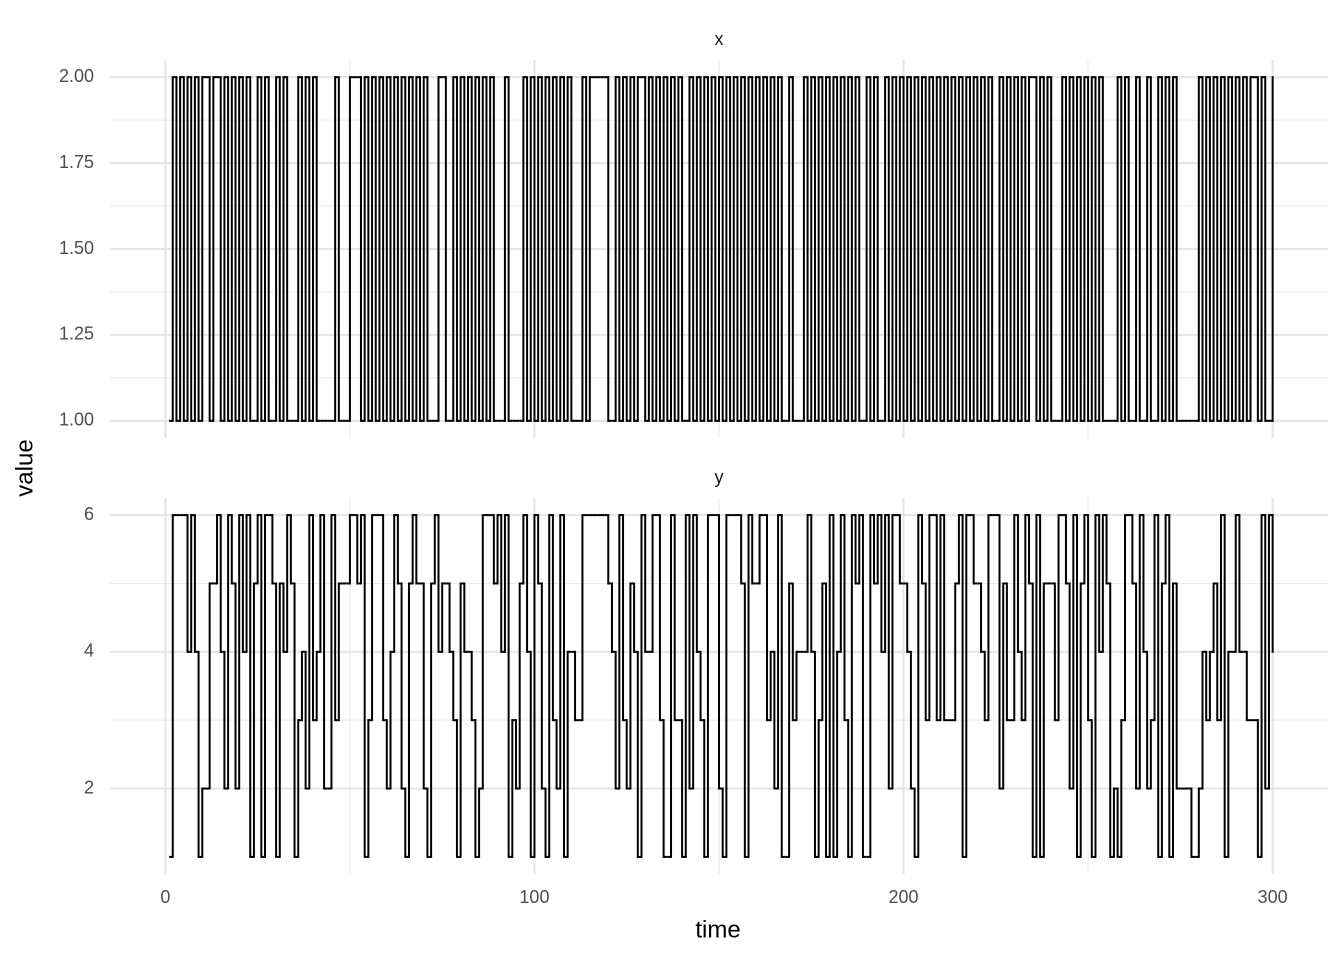 The width and height of the screenshot is (1344, 960). What do you see at coordinates (719, 39) in the screenshot?
I see `facet-label: x` at bounding box center [719, 39].